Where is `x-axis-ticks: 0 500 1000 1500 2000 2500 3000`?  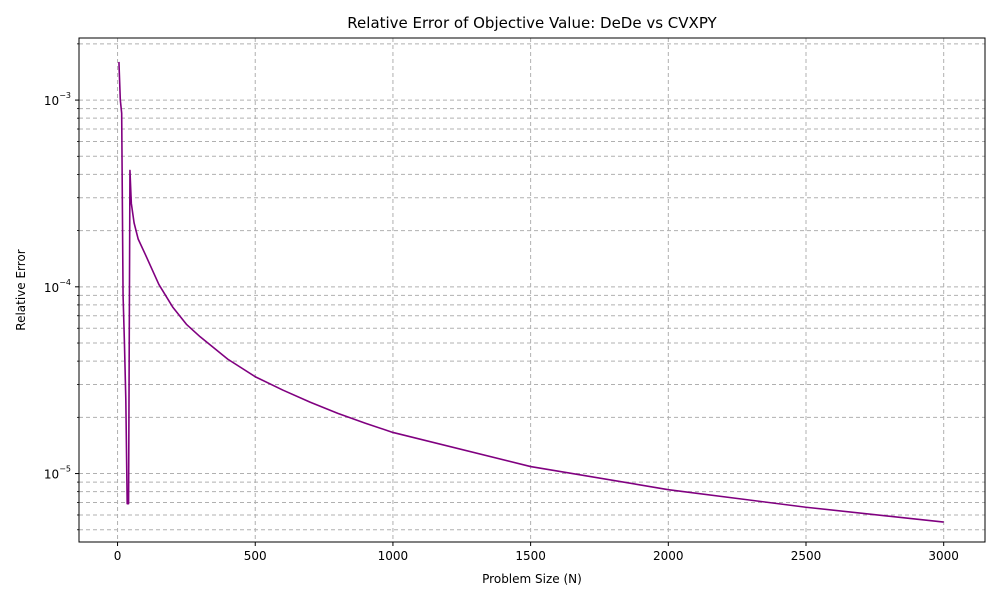
x-axis-ticks: 0 500 1000 1500 2000 2500 3000 is located at coordinates (536, 552).